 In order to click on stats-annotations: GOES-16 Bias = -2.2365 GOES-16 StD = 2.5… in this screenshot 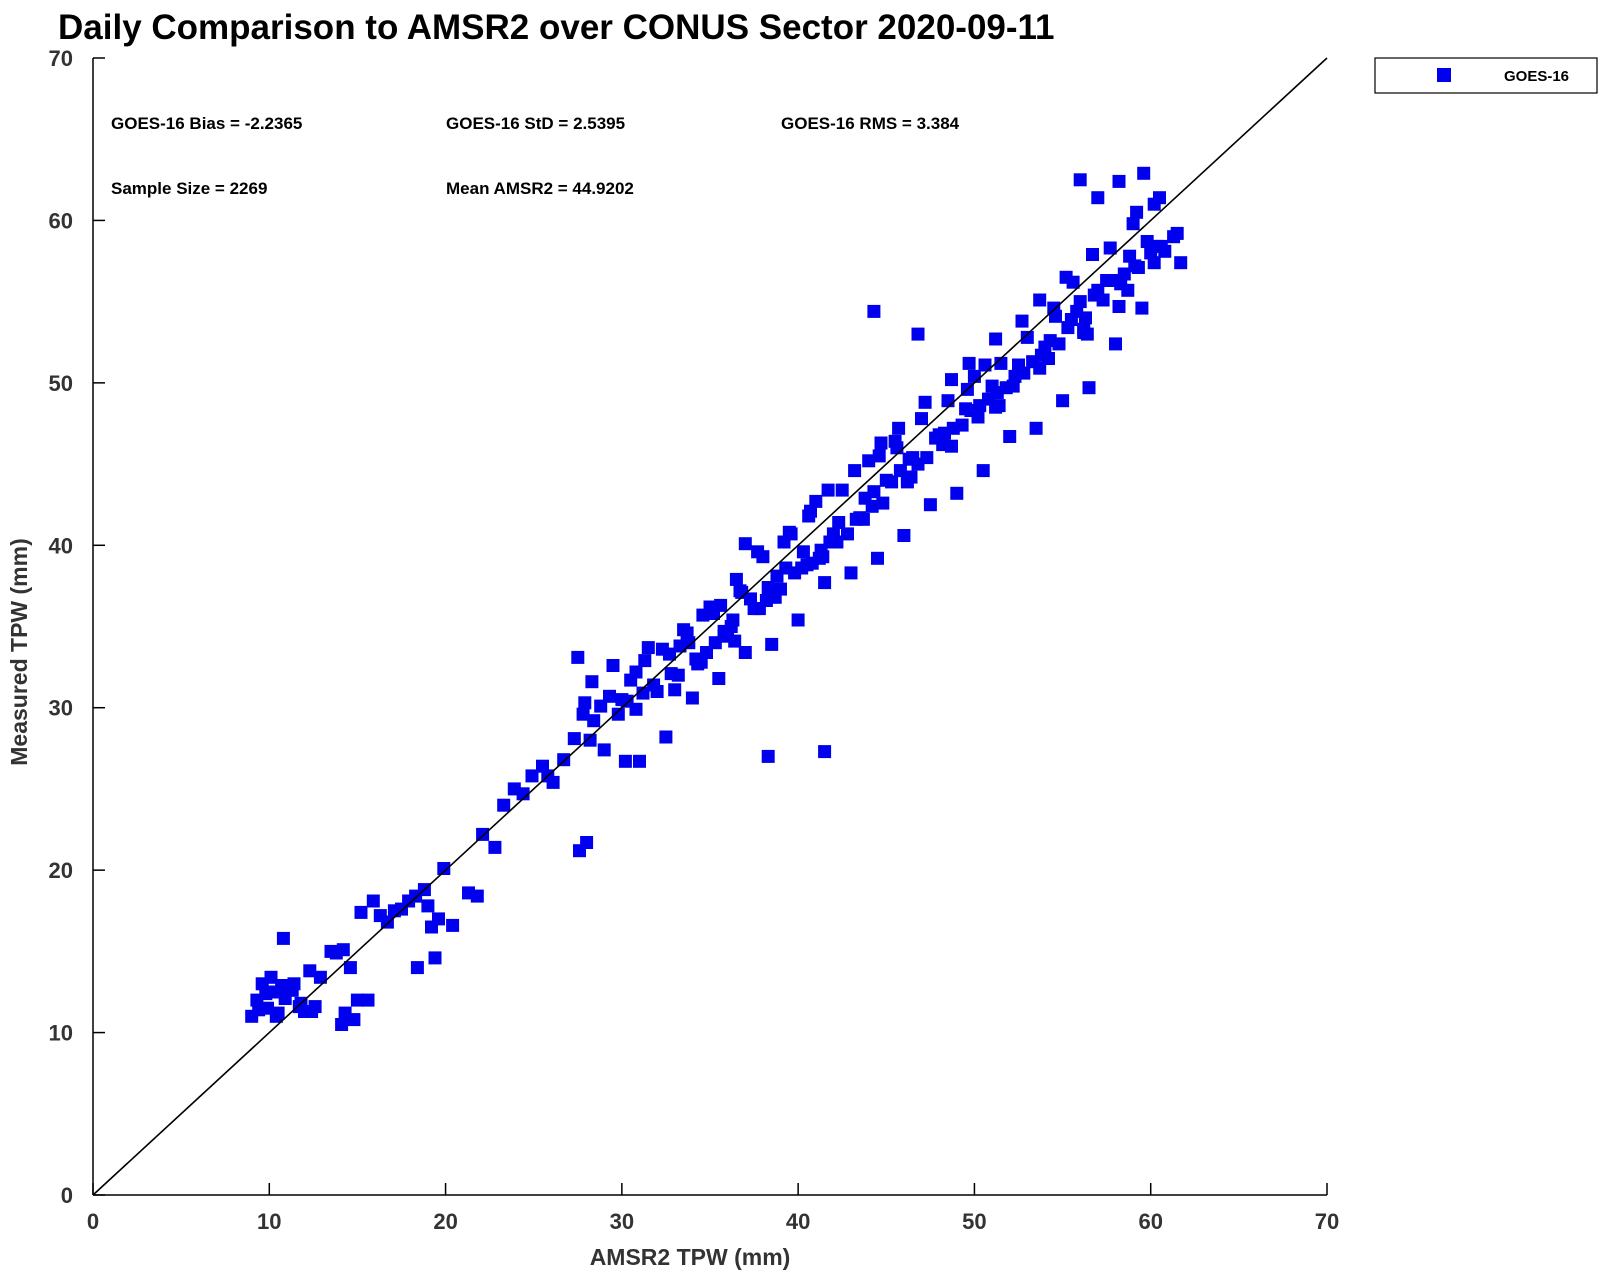, I will do `click(535, 156)`.